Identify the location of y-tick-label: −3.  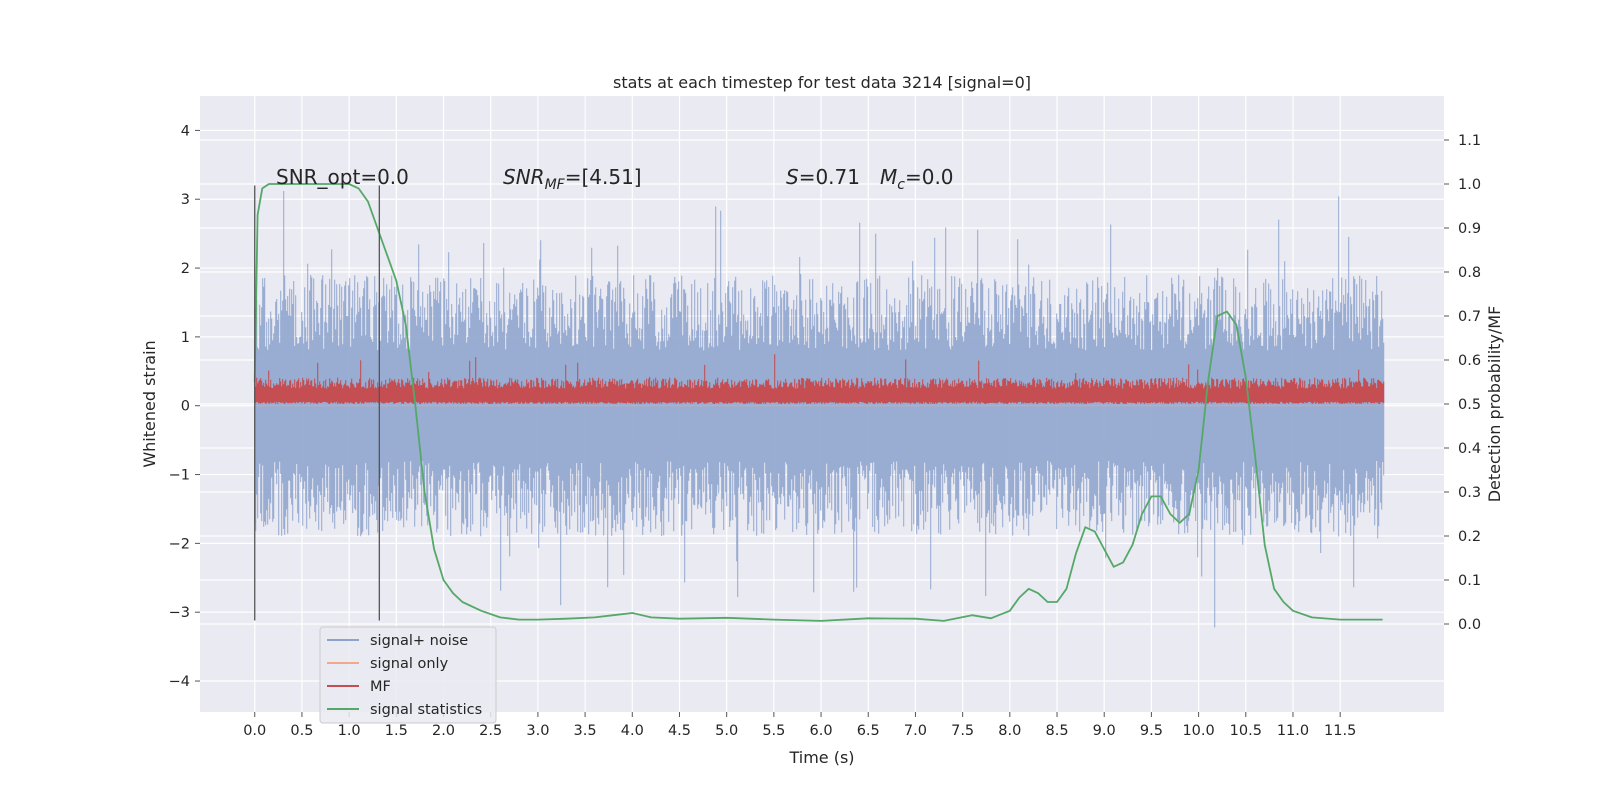
(179, 613).